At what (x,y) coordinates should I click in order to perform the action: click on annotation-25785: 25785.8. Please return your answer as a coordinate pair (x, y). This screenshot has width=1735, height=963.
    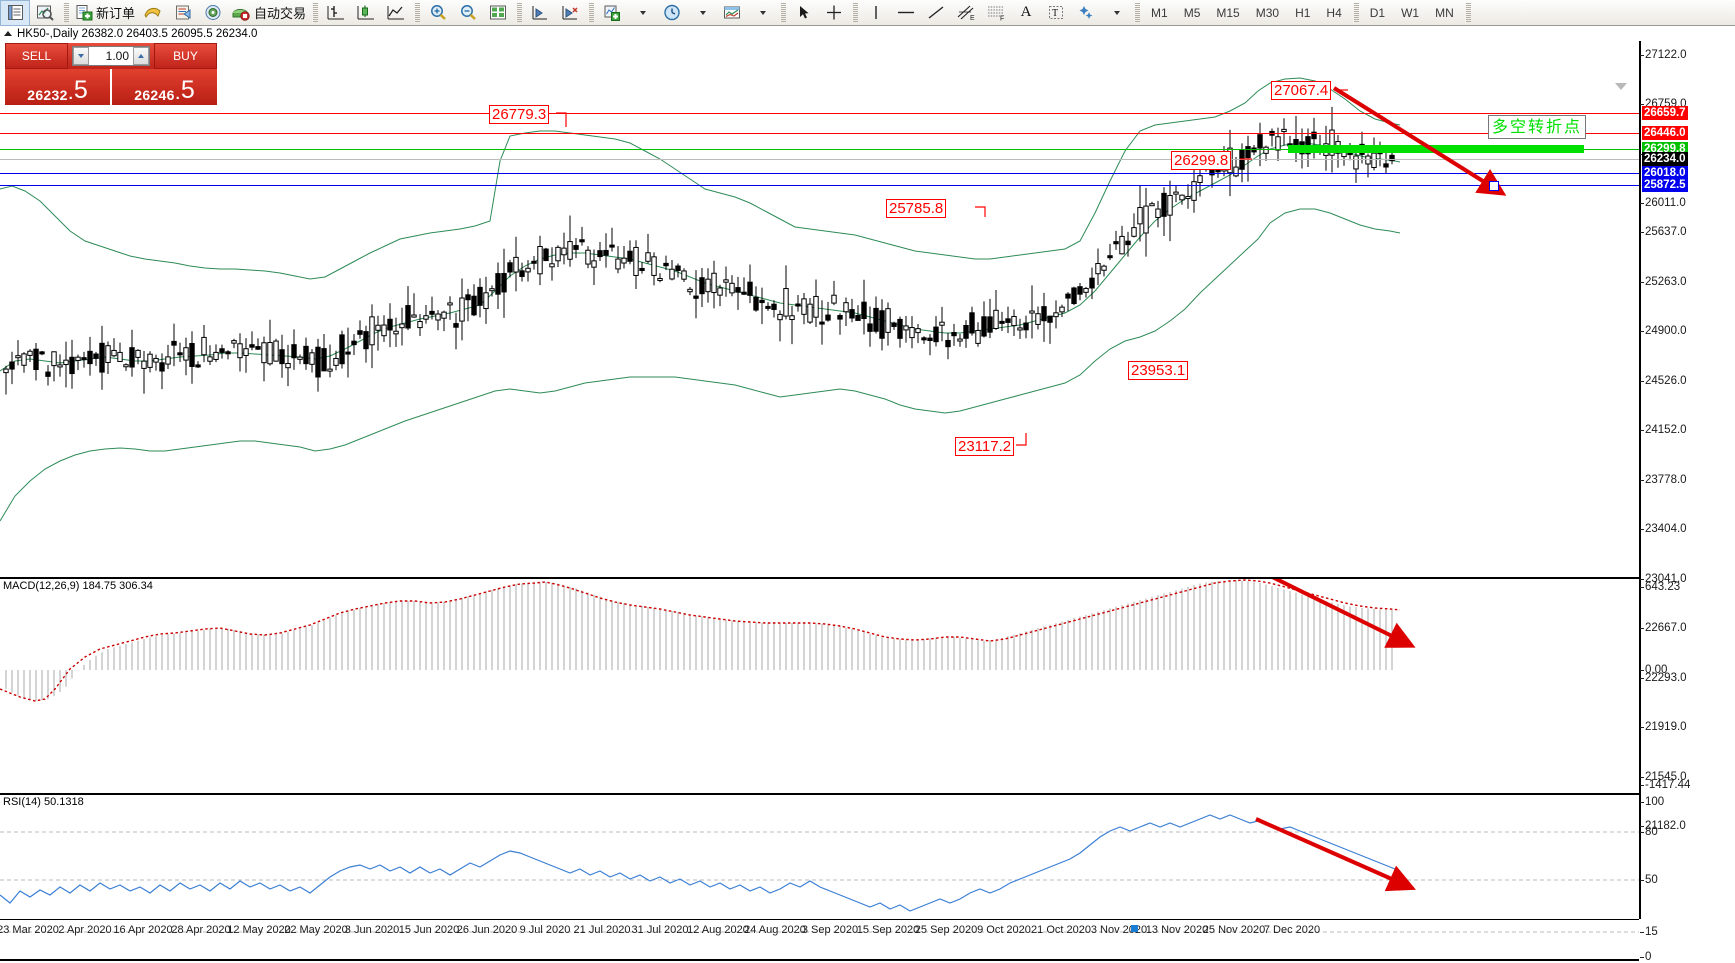
    Looking at the image, I should click on (916, 208).